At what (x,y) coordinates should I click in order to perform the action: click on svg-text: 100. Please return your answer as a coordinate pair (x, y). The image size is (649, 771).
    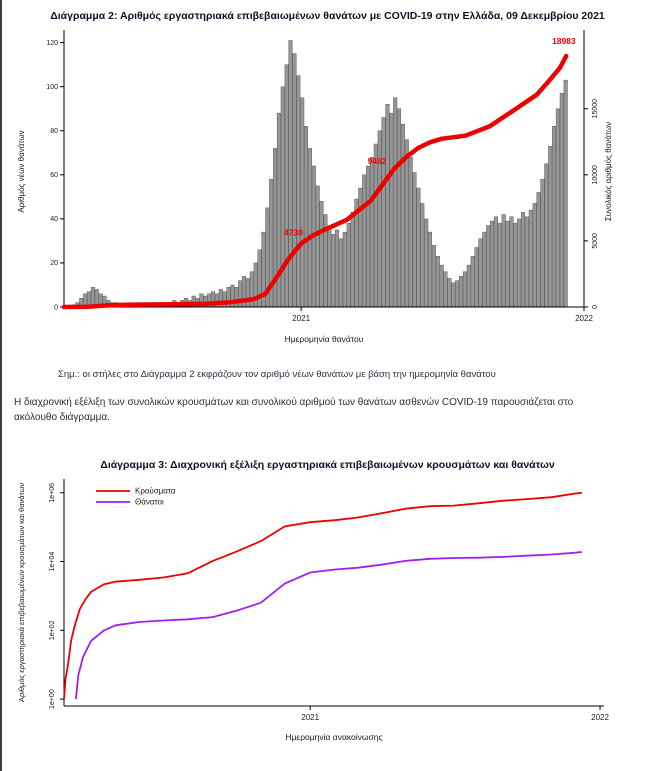
    Looking at the image, I should click on (52, 87).